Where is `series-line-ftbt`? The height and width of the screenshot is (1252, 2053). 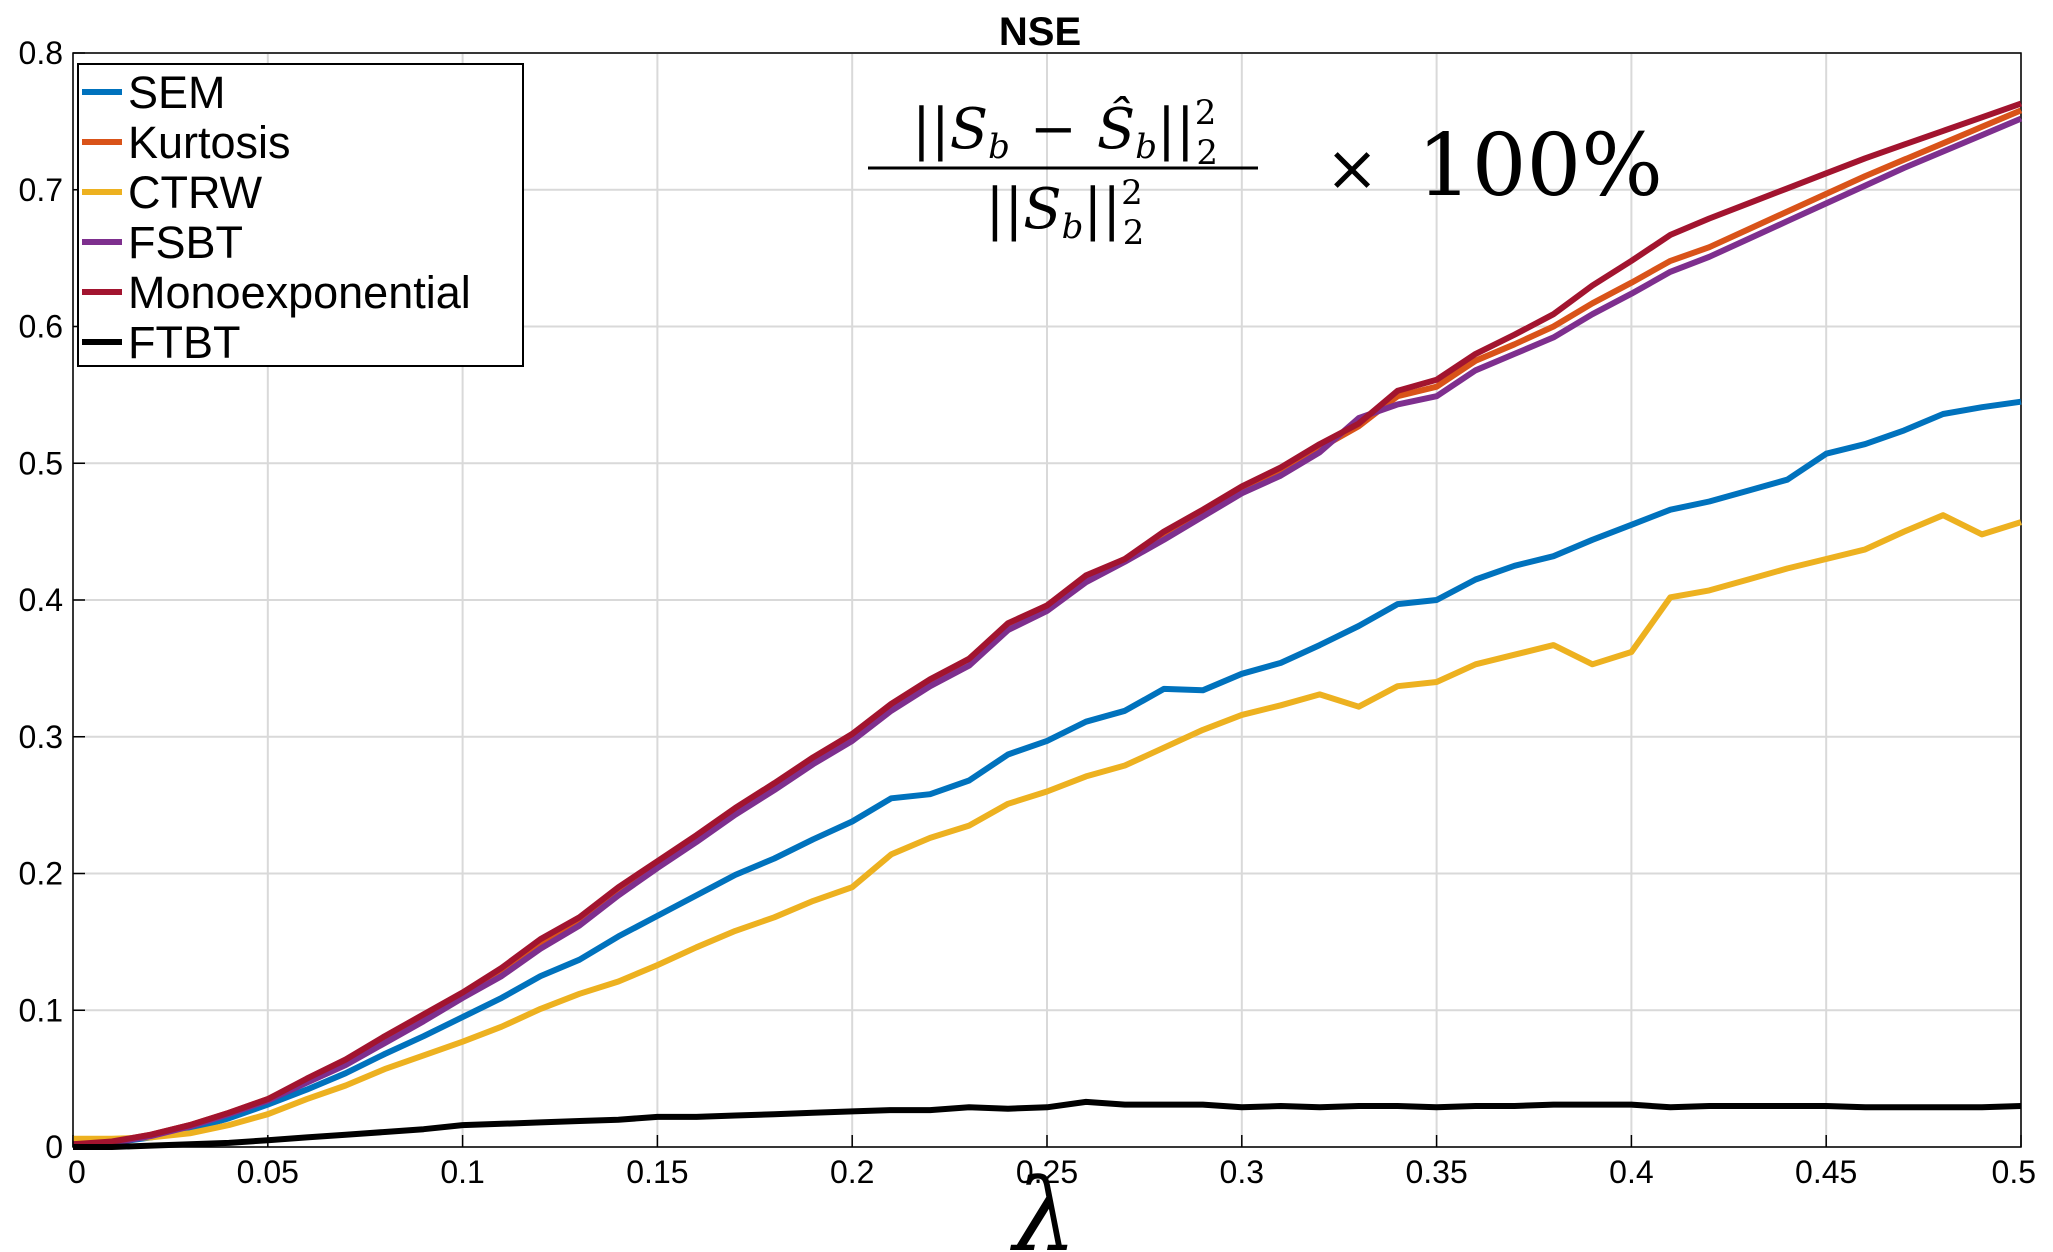 series-line-ftbt is located at coordinates (1047, 1124).